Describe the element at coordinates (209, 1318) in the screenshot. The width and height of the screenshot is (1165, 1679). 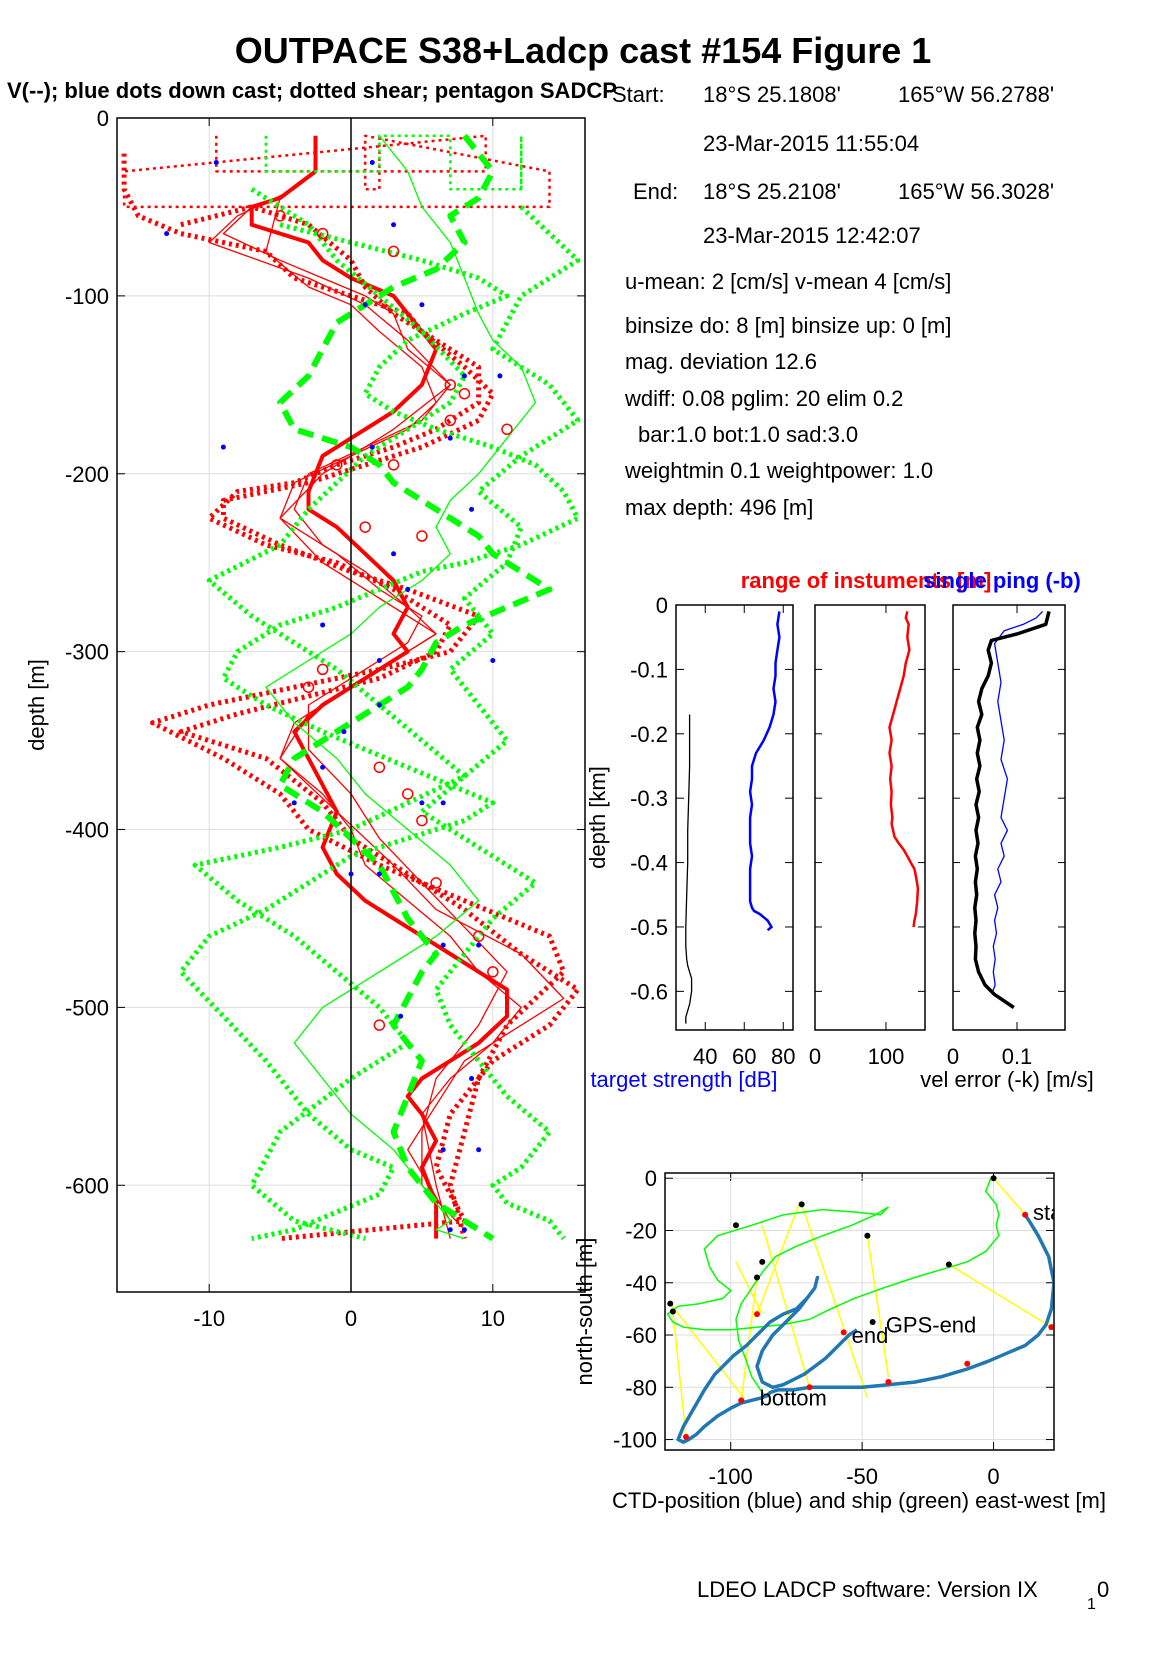
I see `x-tick-label: -10` at that location.